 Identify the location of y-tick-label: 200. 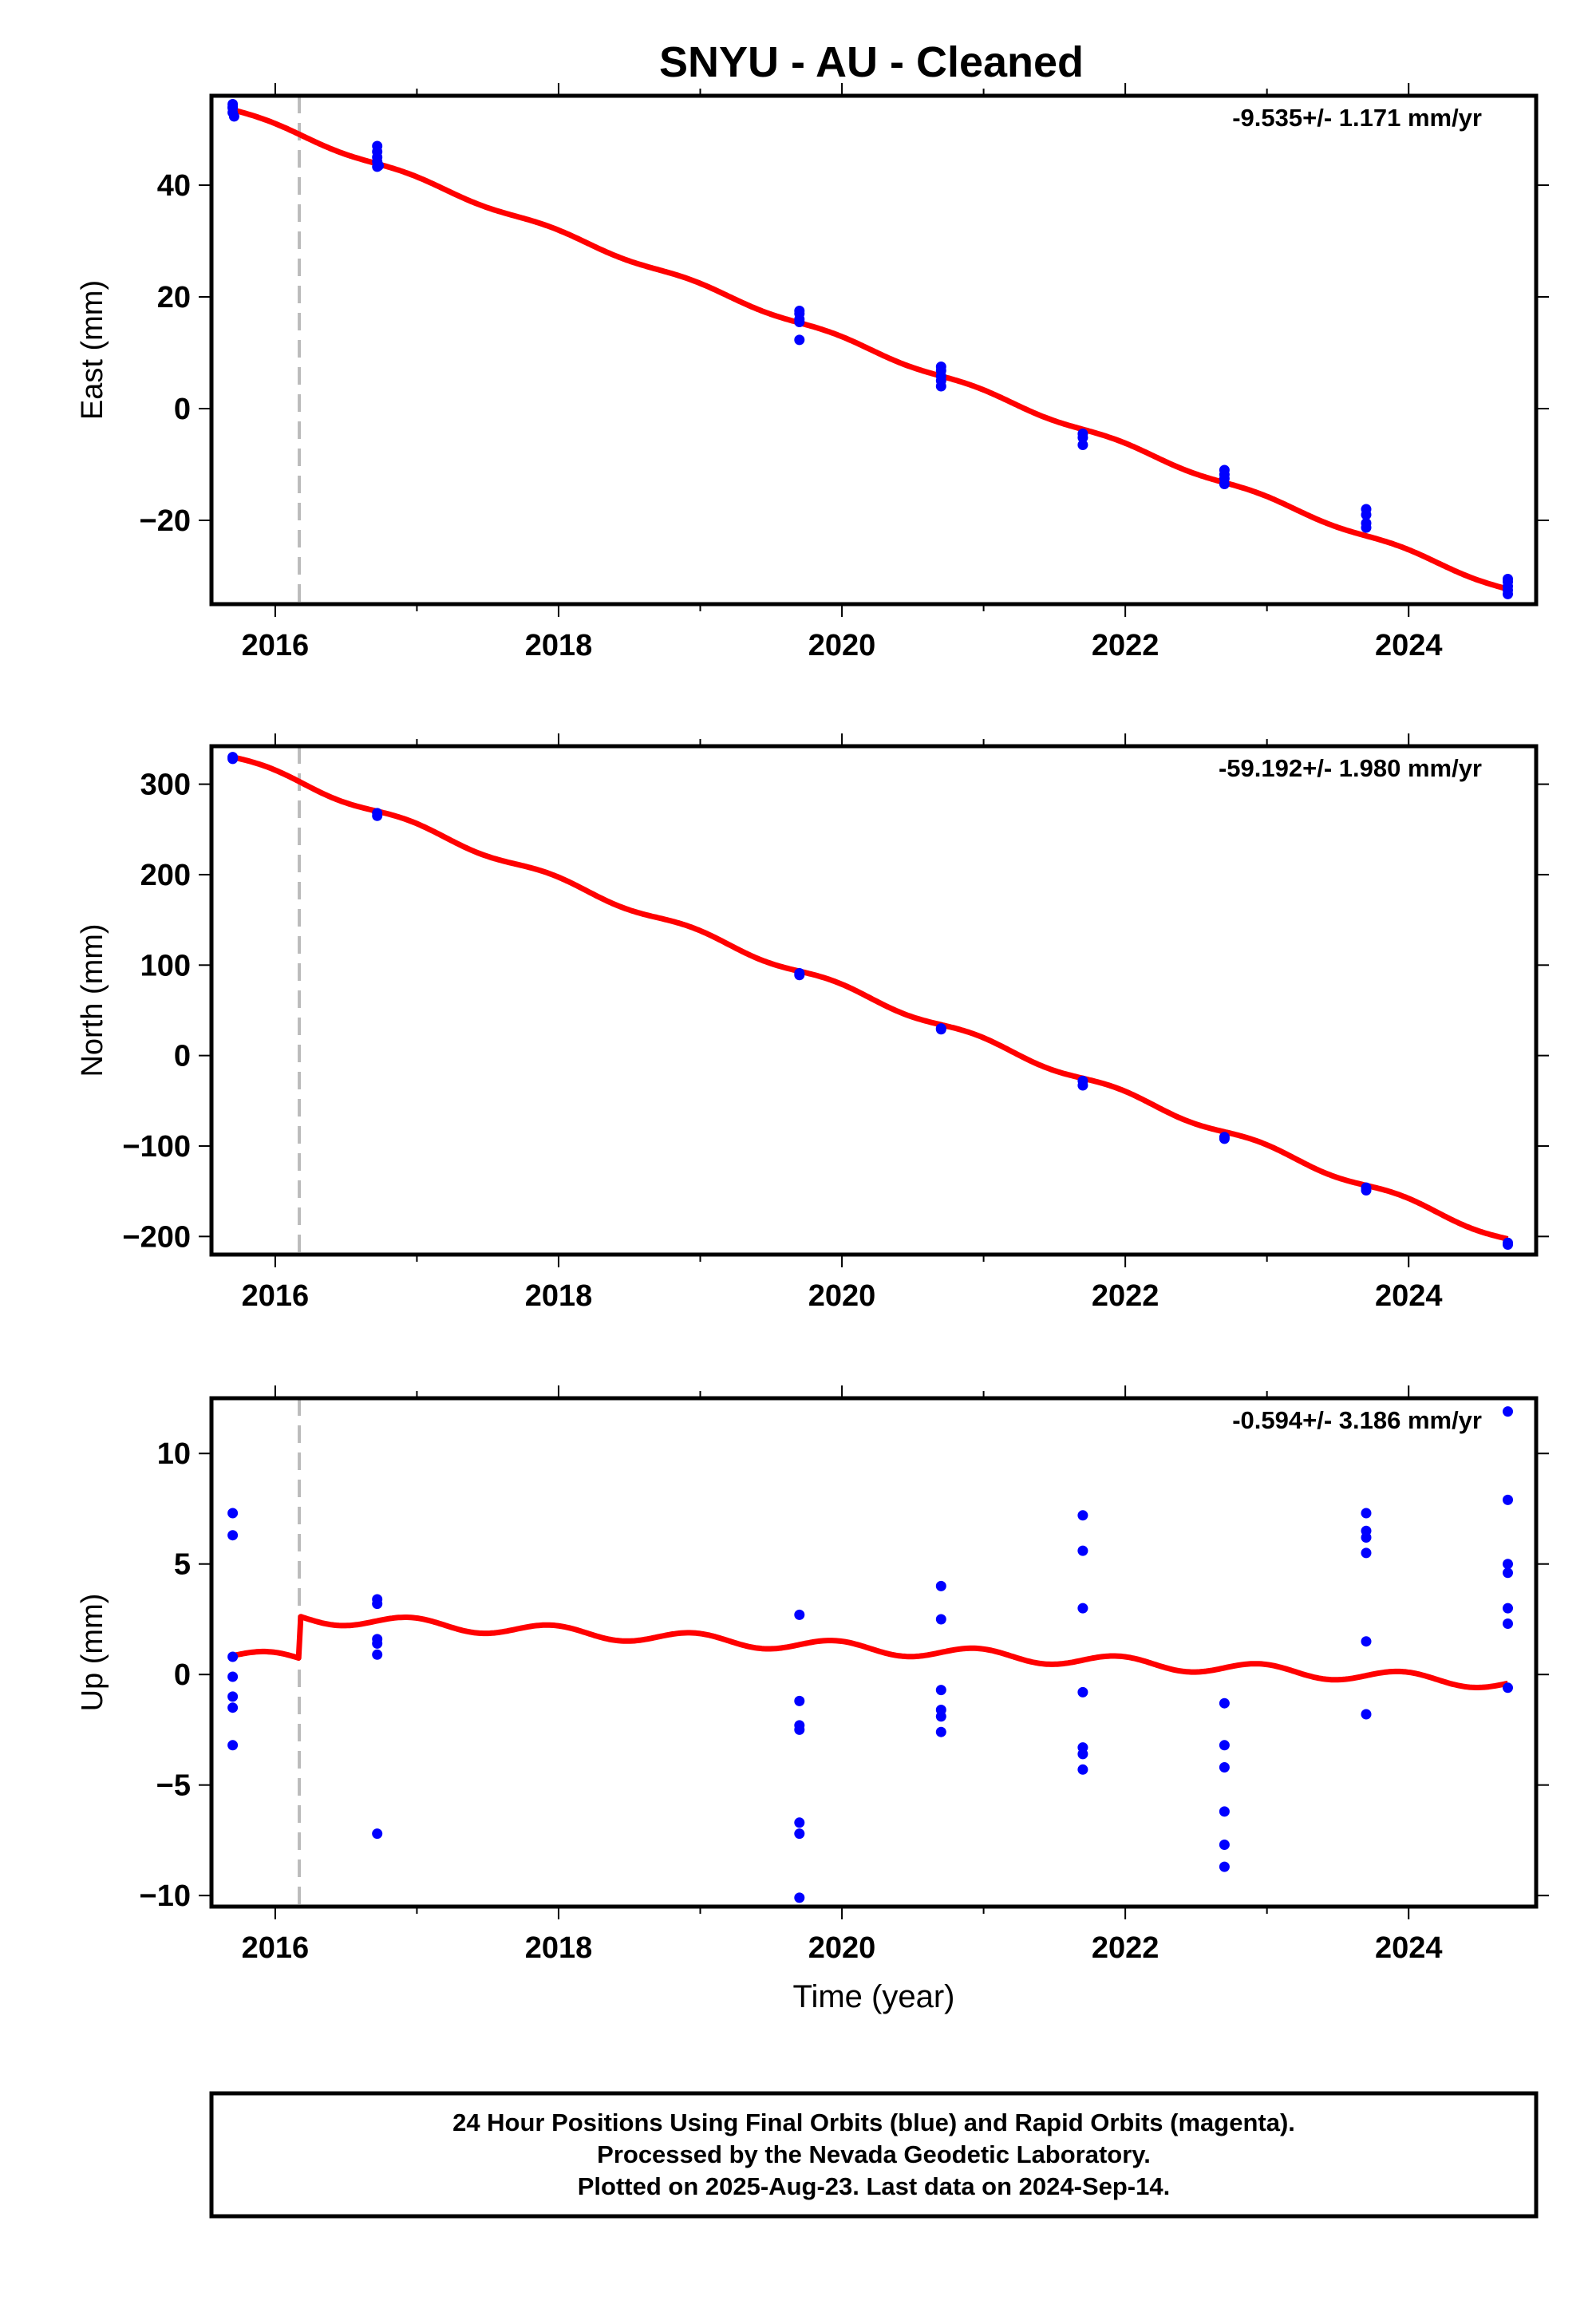
(165, 875).